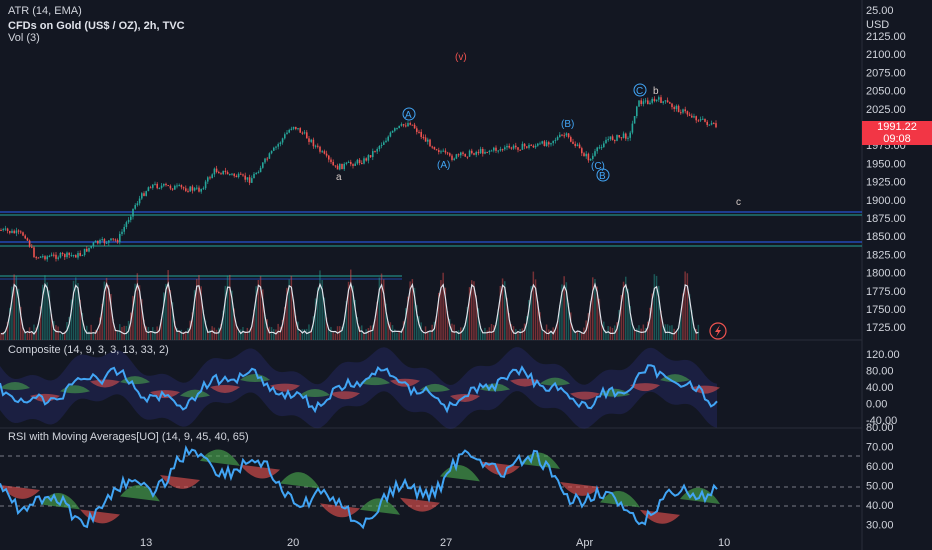 The height and width of the screenshot is (550, 932). Describe the element at coordinates (435, 543) in the screenshot. I see `time-axis: 13 20 27 Apr 10` at that location.